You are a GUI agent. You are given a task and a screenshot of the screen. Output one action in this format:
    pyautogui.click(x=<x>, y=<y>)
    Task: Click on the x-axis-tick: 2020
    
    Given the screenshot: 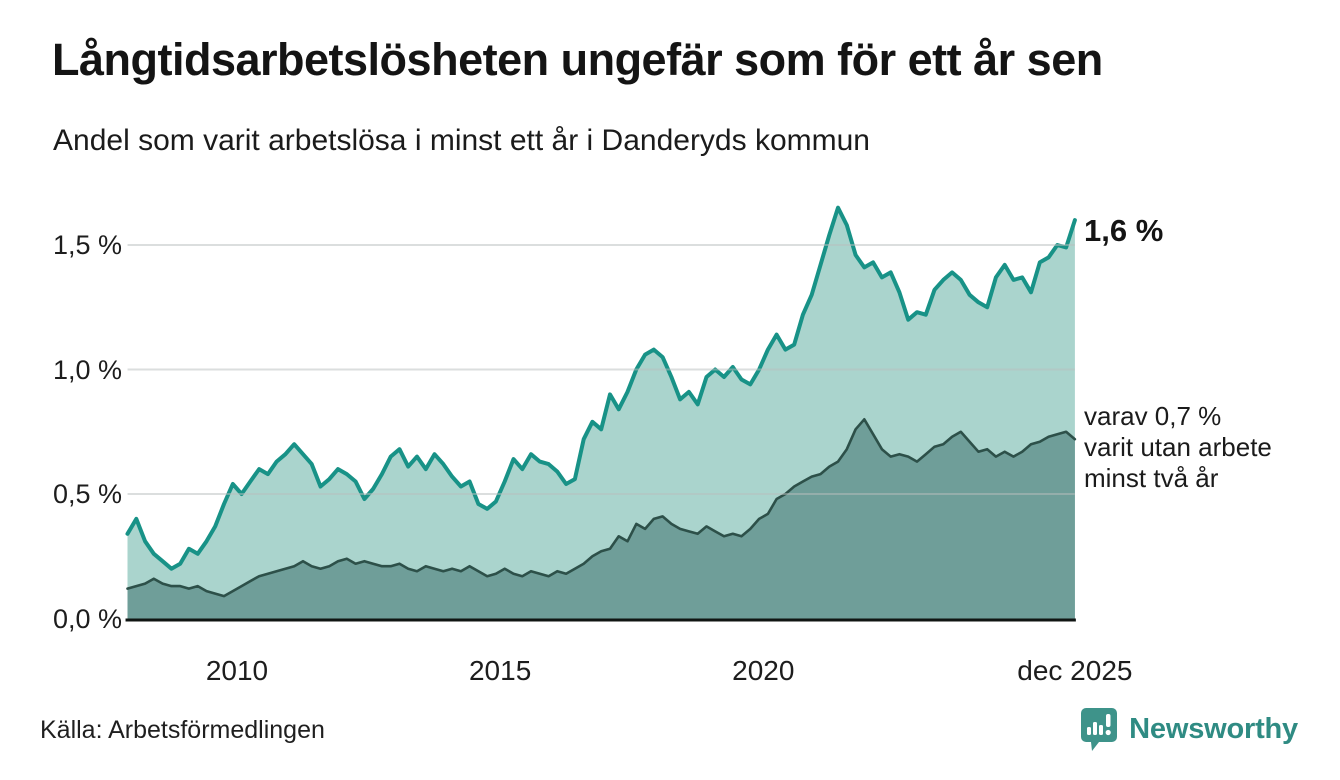 What is the action you would take?
    pyautogui.click(x=763, y=670)
    